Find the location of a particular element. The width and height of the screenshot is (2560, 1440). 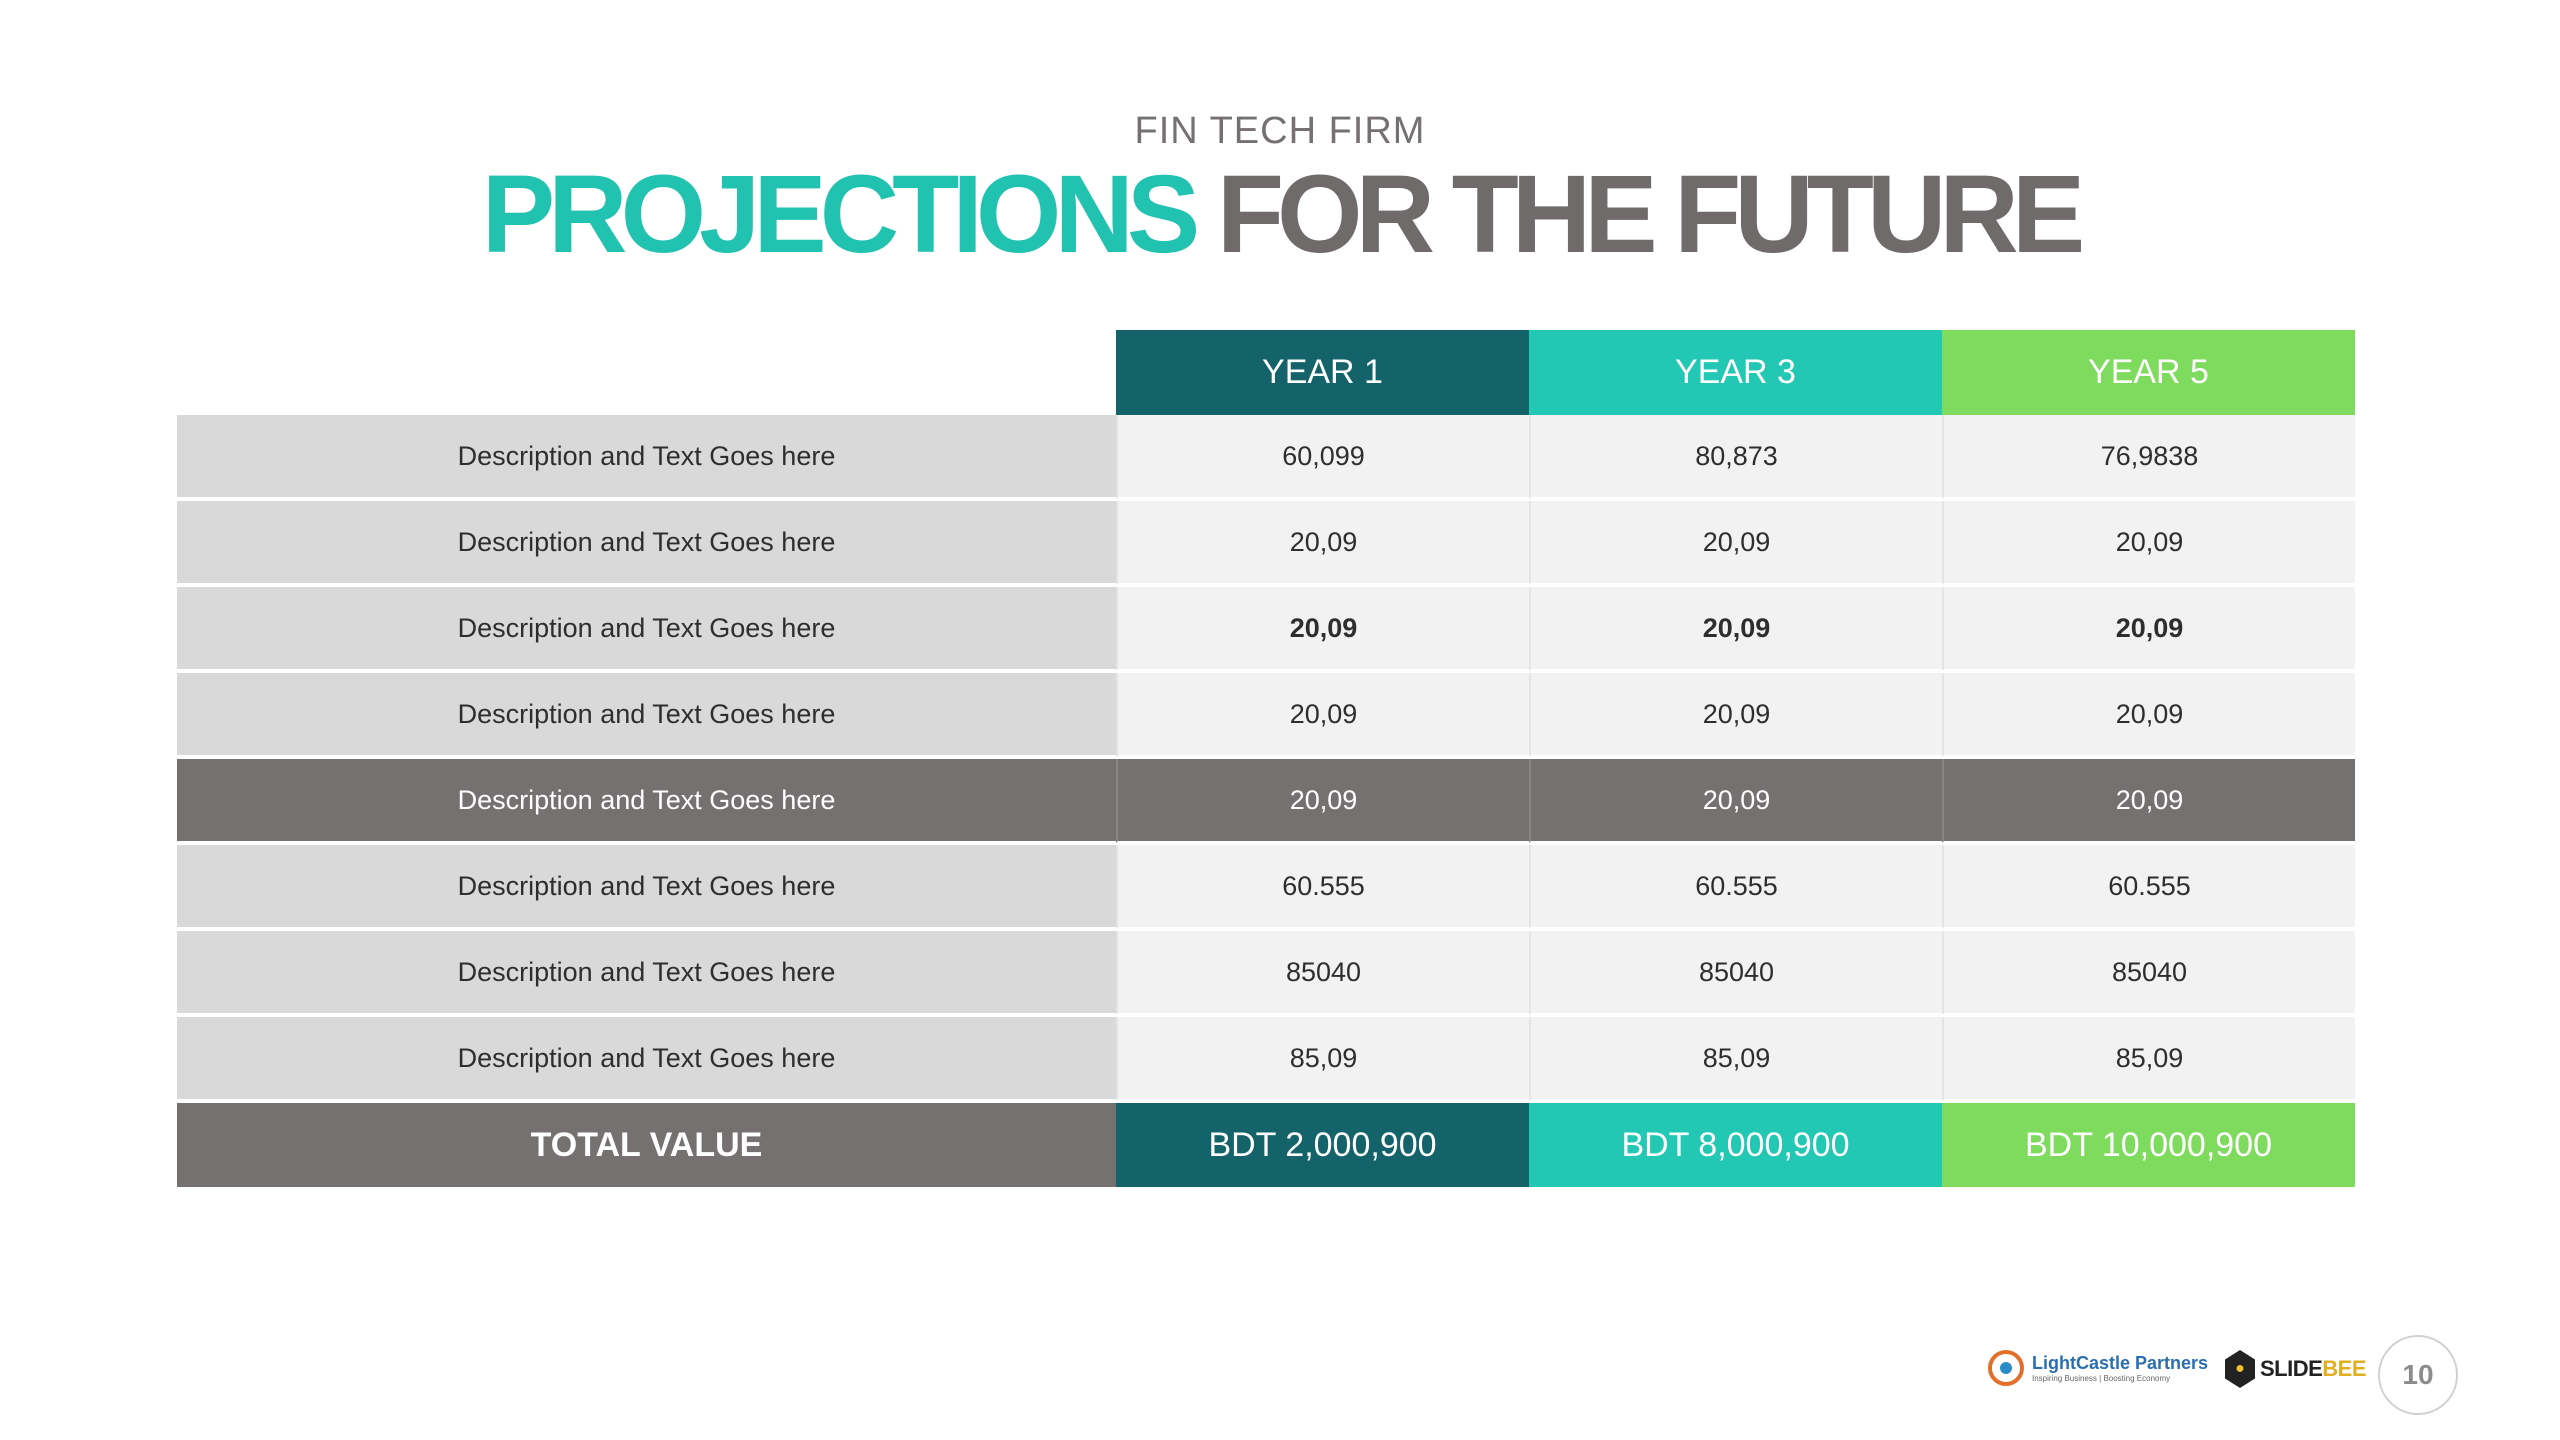

row-value-year3: 85040 is located at coordinates (1735, 973).